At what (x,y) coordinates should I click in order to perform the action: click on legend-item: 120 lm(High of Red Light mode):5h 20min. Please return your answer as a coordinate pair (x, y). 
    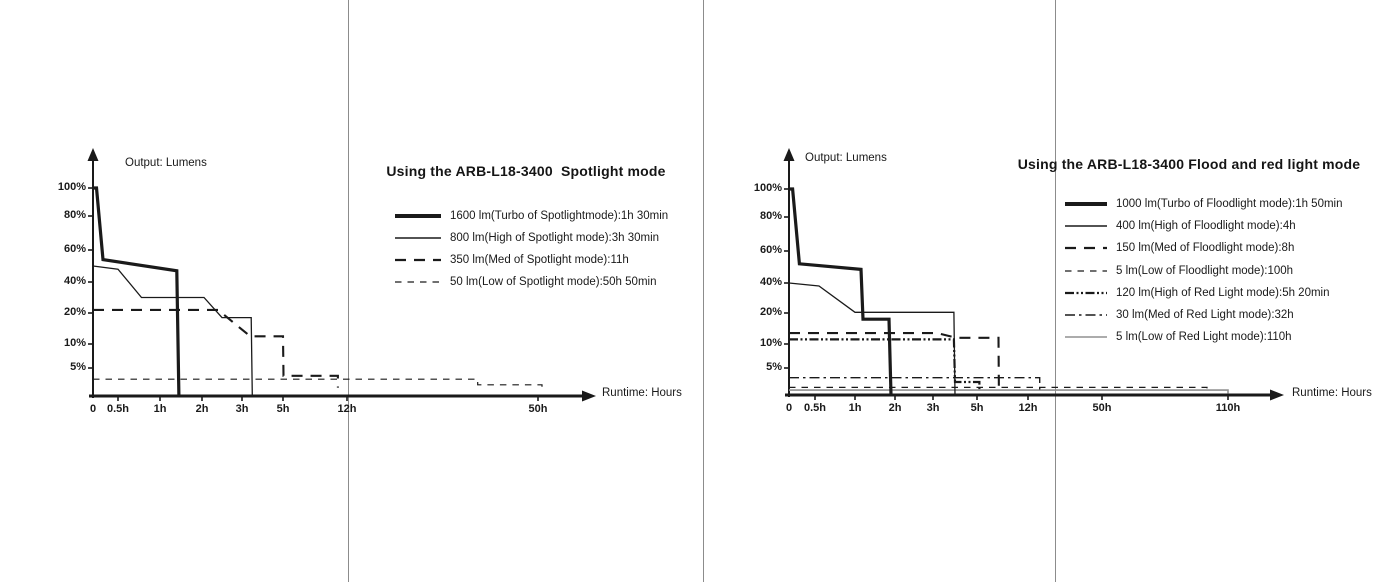
    Looking at the image, I should click on (1197, 293).